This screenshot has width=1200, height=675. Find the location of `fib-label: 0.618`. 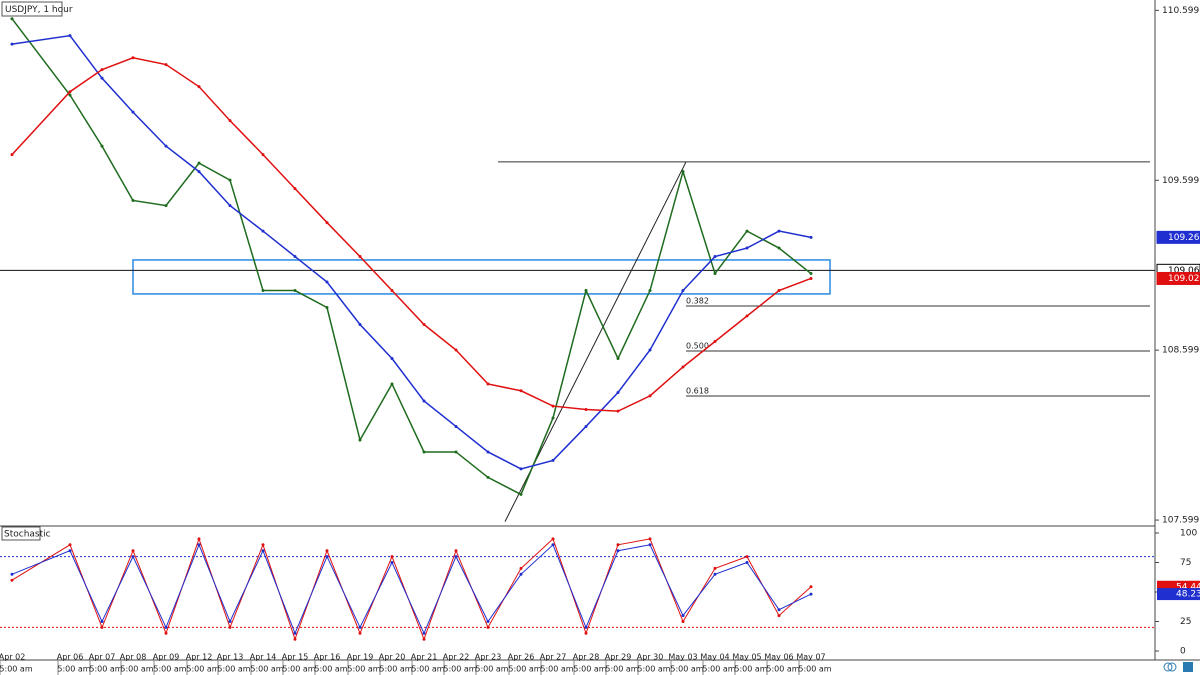

fib-label: 0.618 is located at coordinates (697, 391).